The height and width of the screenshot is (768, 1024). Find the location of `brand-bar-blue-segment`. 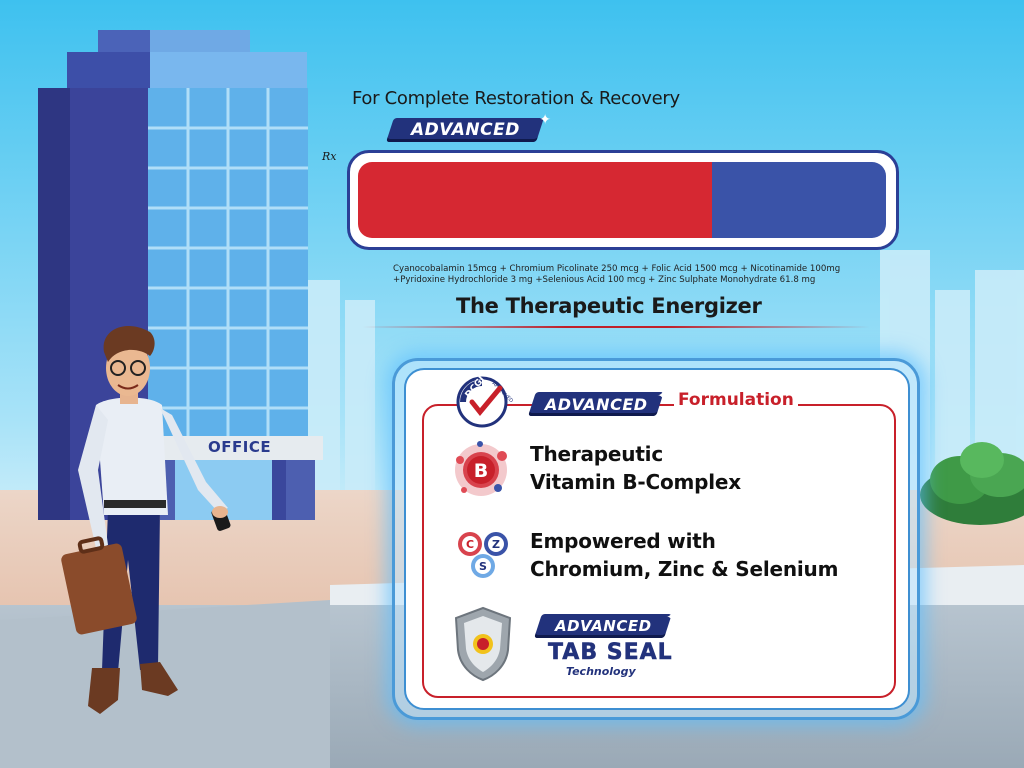

brand-bar-blue-segment is located at coordinates (799, 200).